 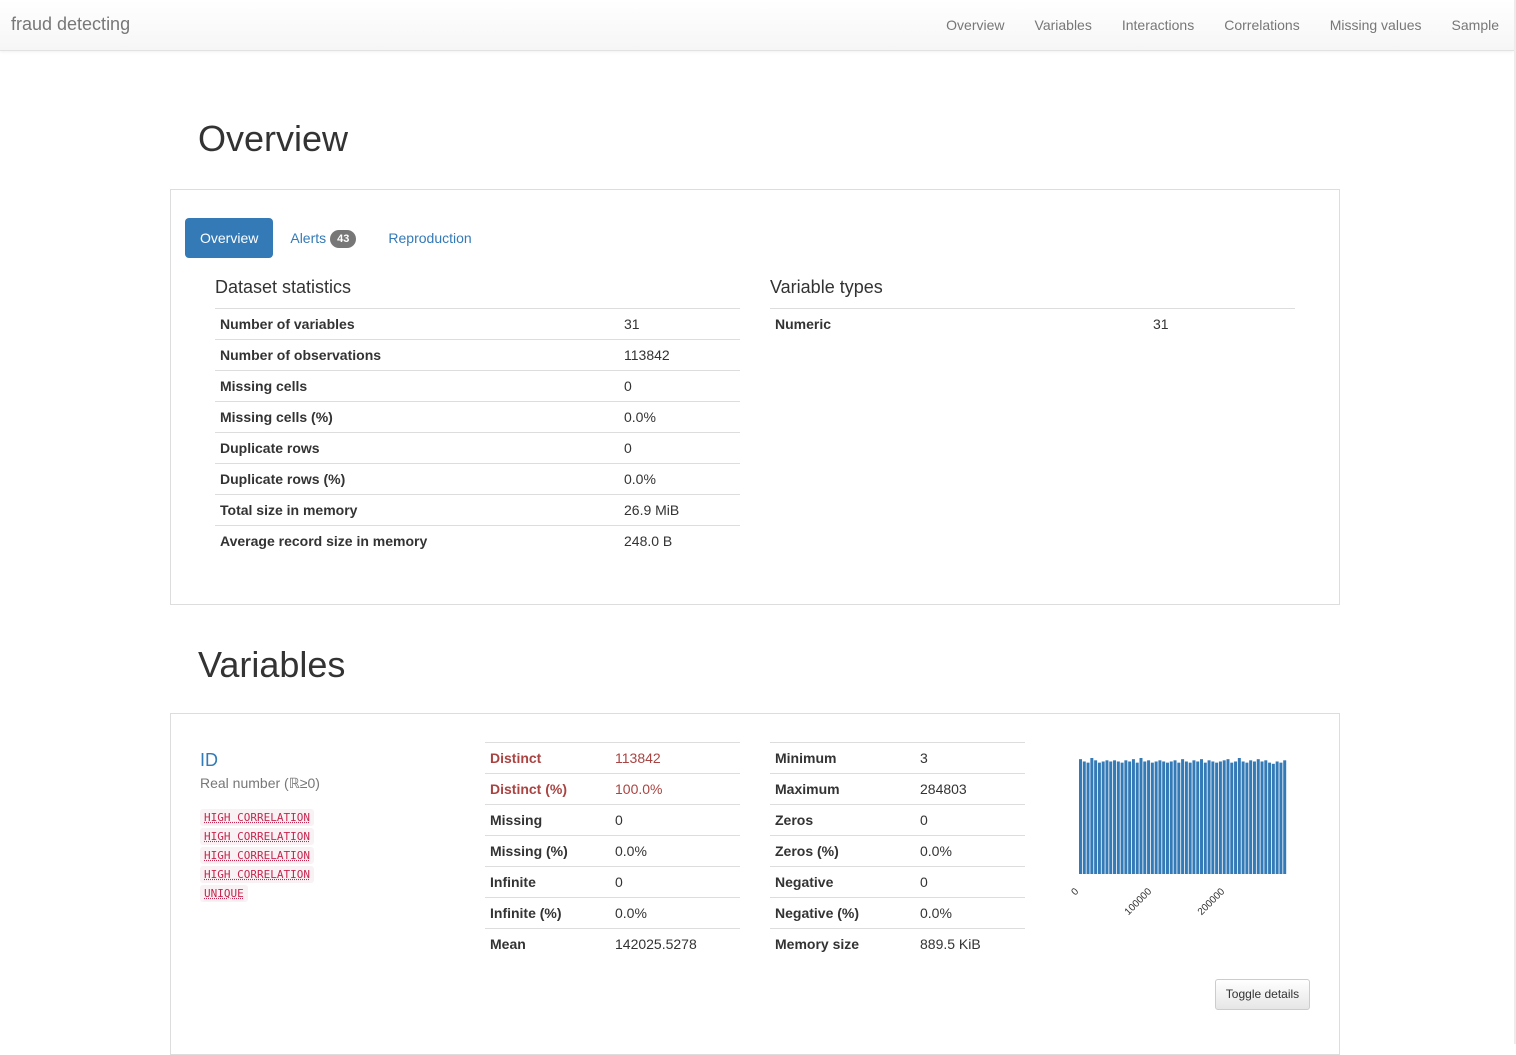 I want to click on table-row: Zeros 0, so click(x=897, y=820).